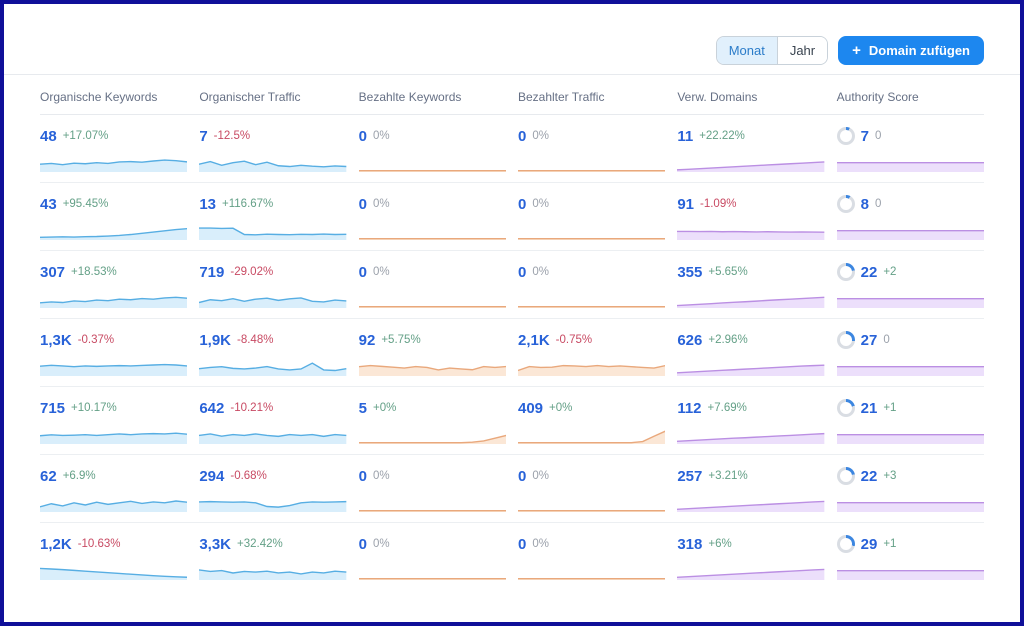 The height and width of the screenshot is (626, 1024). Describe the element at coordinates (591, 421) in the screenshot. I see `metric-cell: 409 +0%` at that location.